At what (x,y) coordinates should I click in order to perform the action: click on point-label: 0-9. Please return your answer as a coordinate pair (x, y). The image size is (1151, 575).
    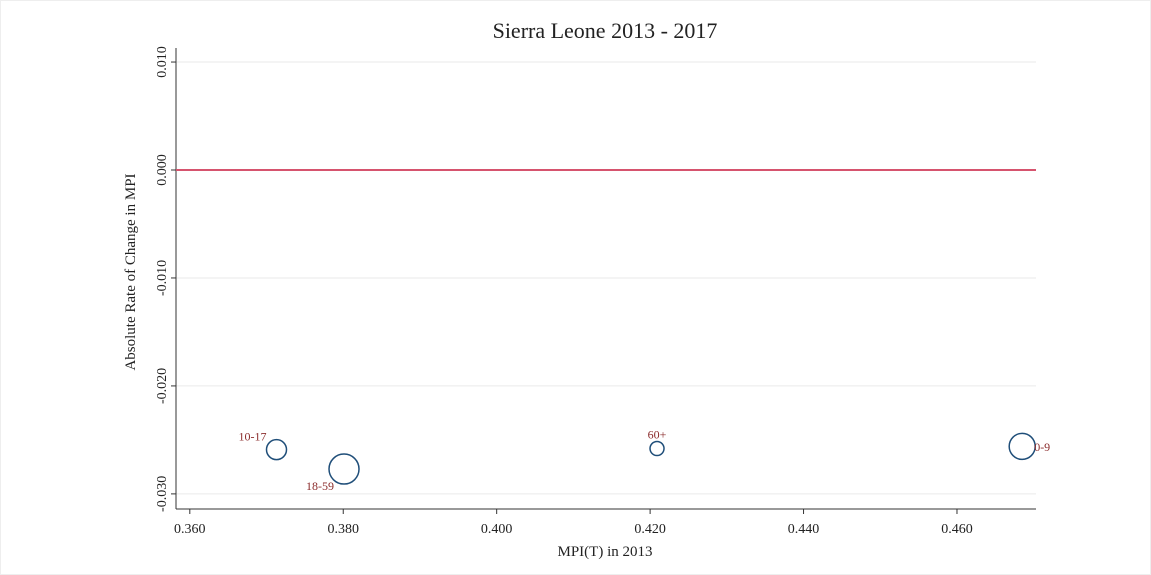
    Looking at the image, I should click on (1042, 447).